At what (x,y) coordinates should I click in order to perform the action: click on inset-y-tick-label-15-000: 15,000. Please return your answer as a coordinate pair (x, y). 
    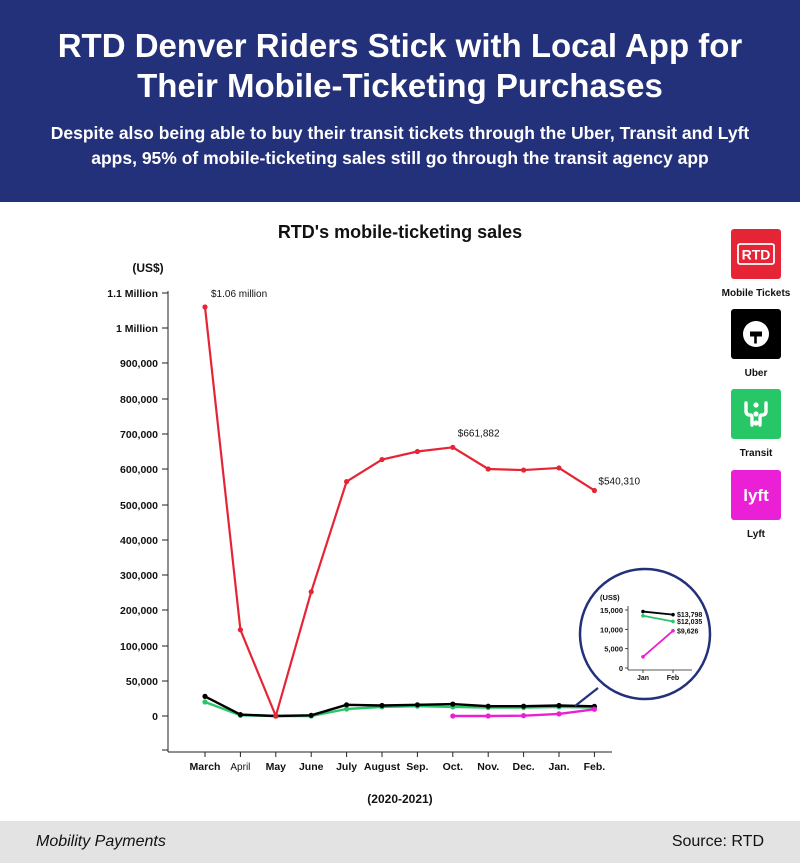
    Looking at the image, I should click on (611, 610).